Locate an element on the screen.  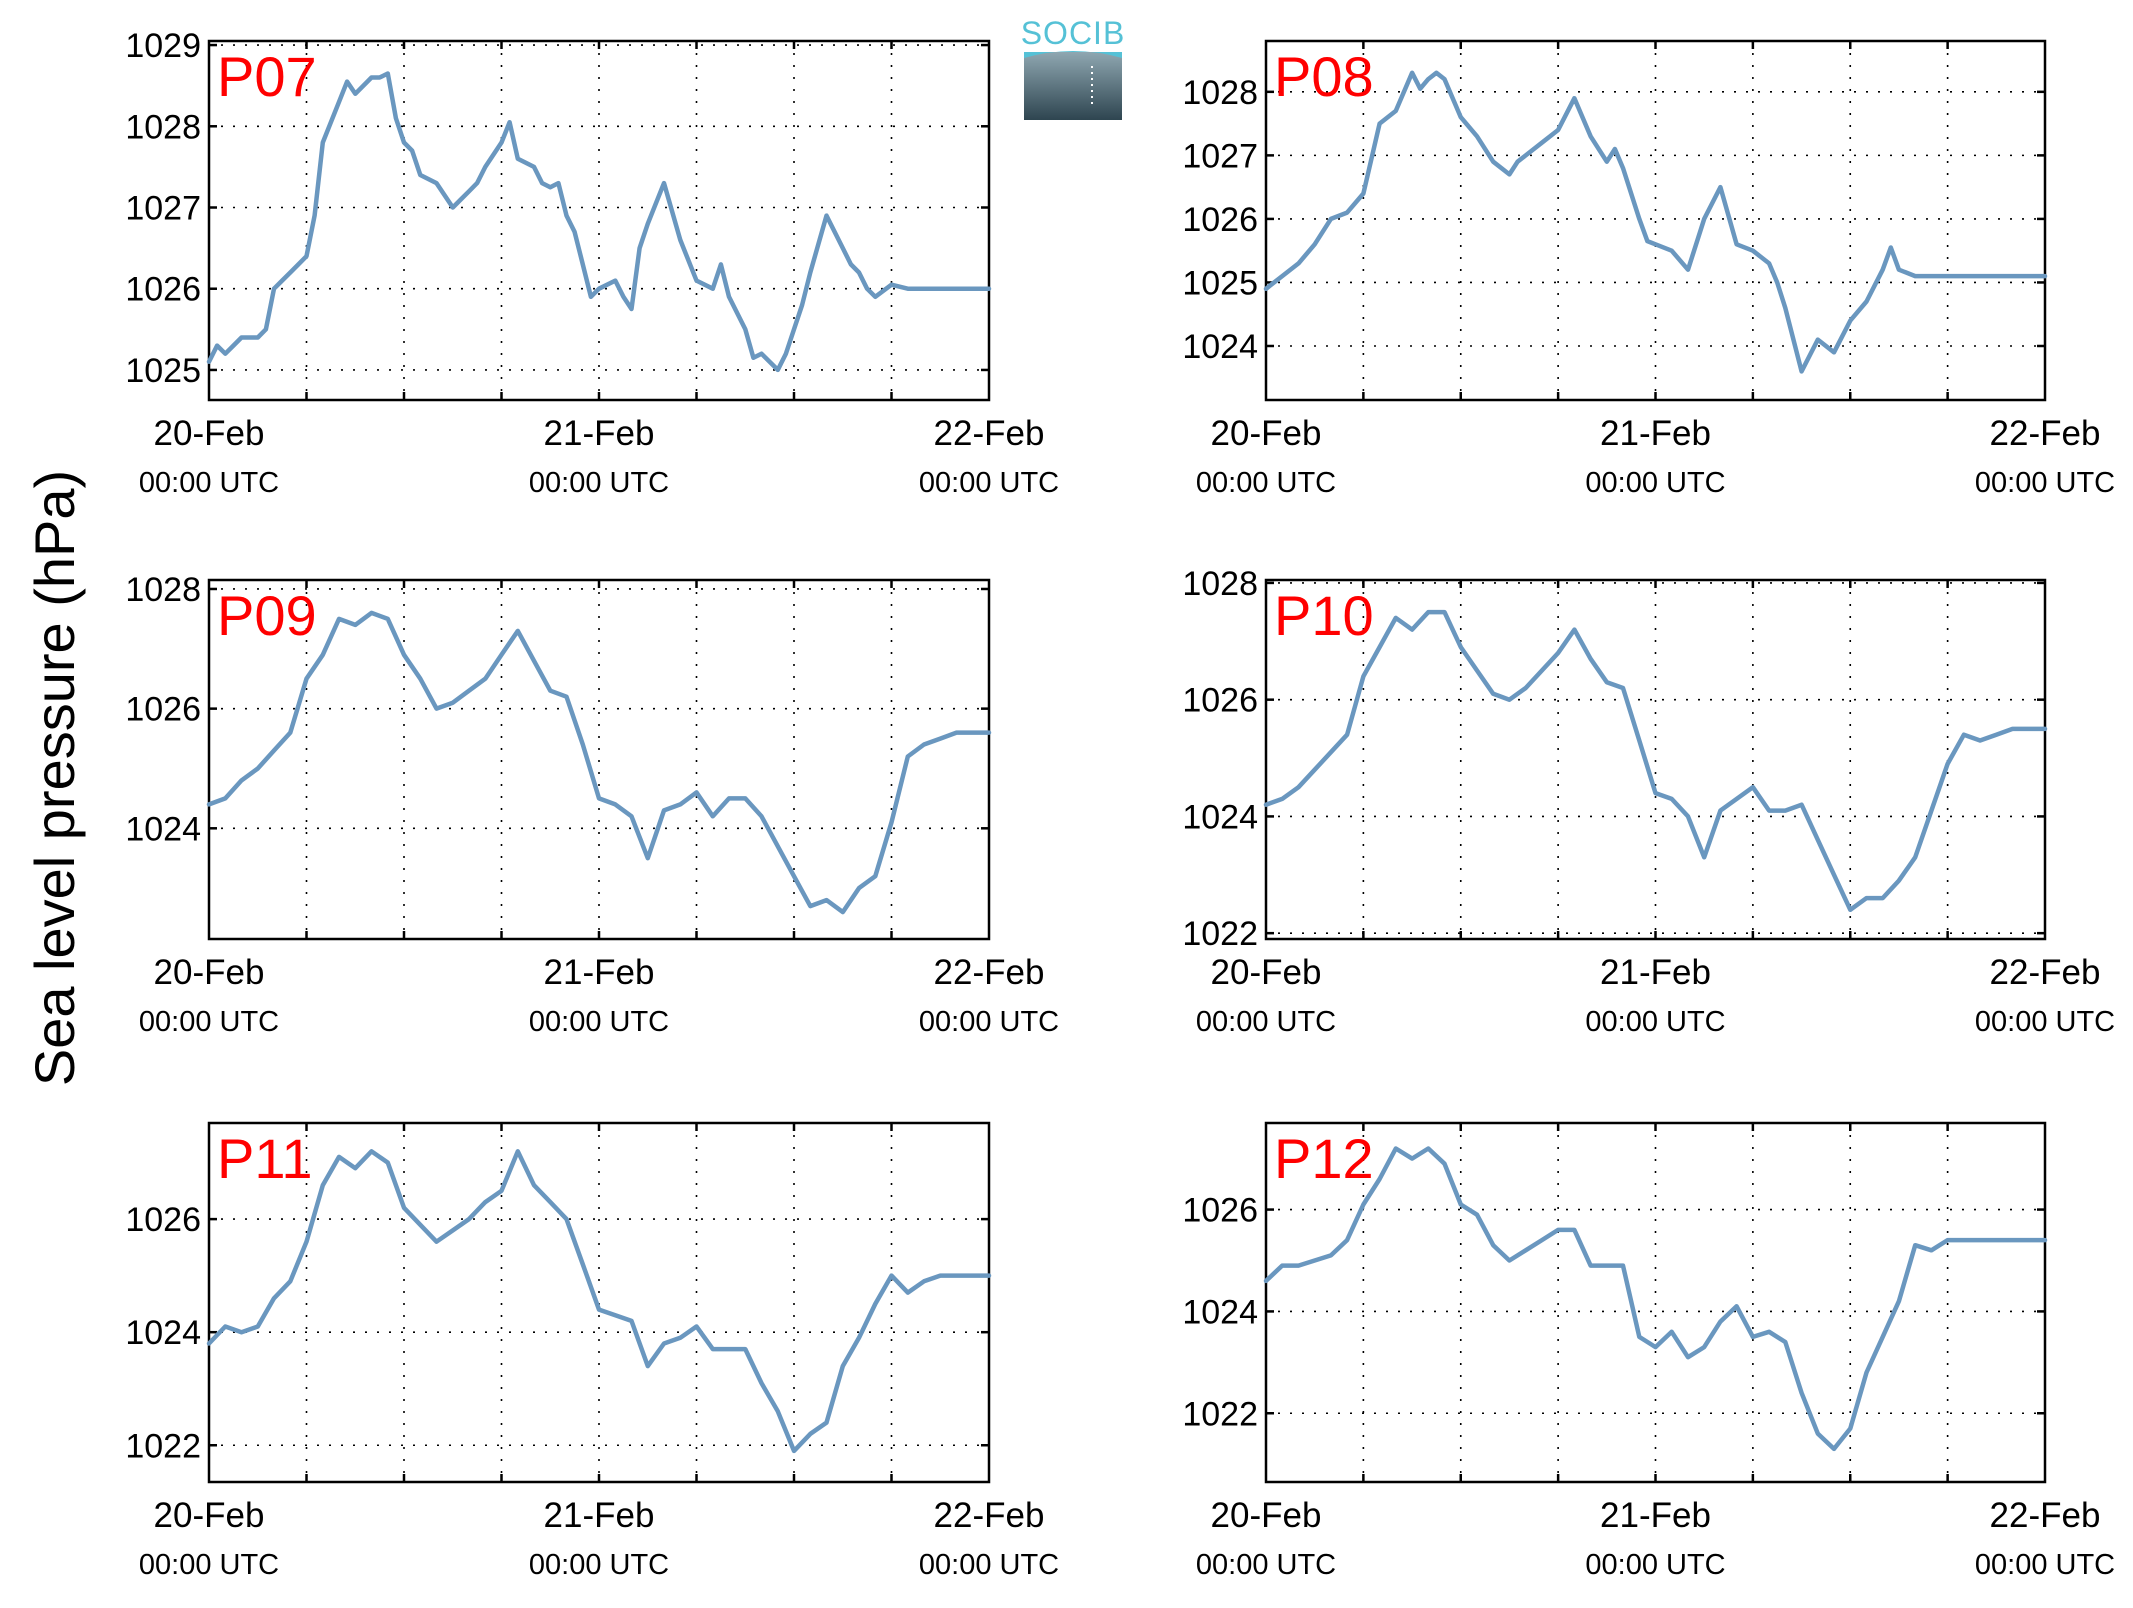
panel-label: P11 is located at coordinates (264, 1158).